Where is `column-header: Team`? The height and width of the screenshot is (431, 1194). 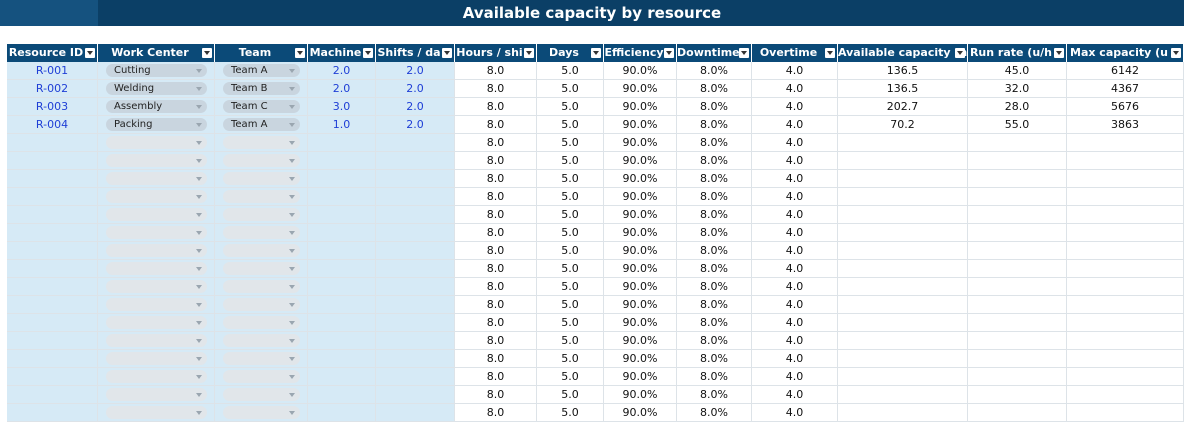 column-header: Team is located at coordinates (261, 53).